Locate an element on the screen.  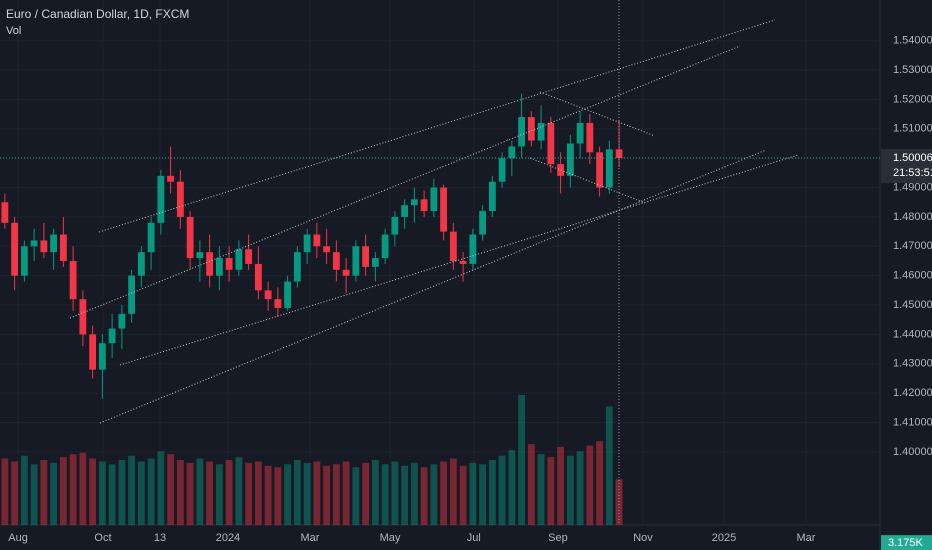
x-tick-label: 2024 is located at coordinates (228, 538).